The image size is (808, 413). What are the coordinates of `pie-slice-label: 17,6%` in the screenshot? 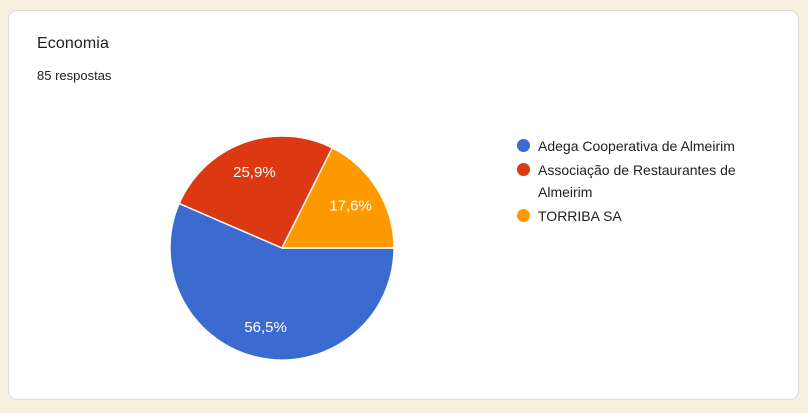 It's located at (350, 206).